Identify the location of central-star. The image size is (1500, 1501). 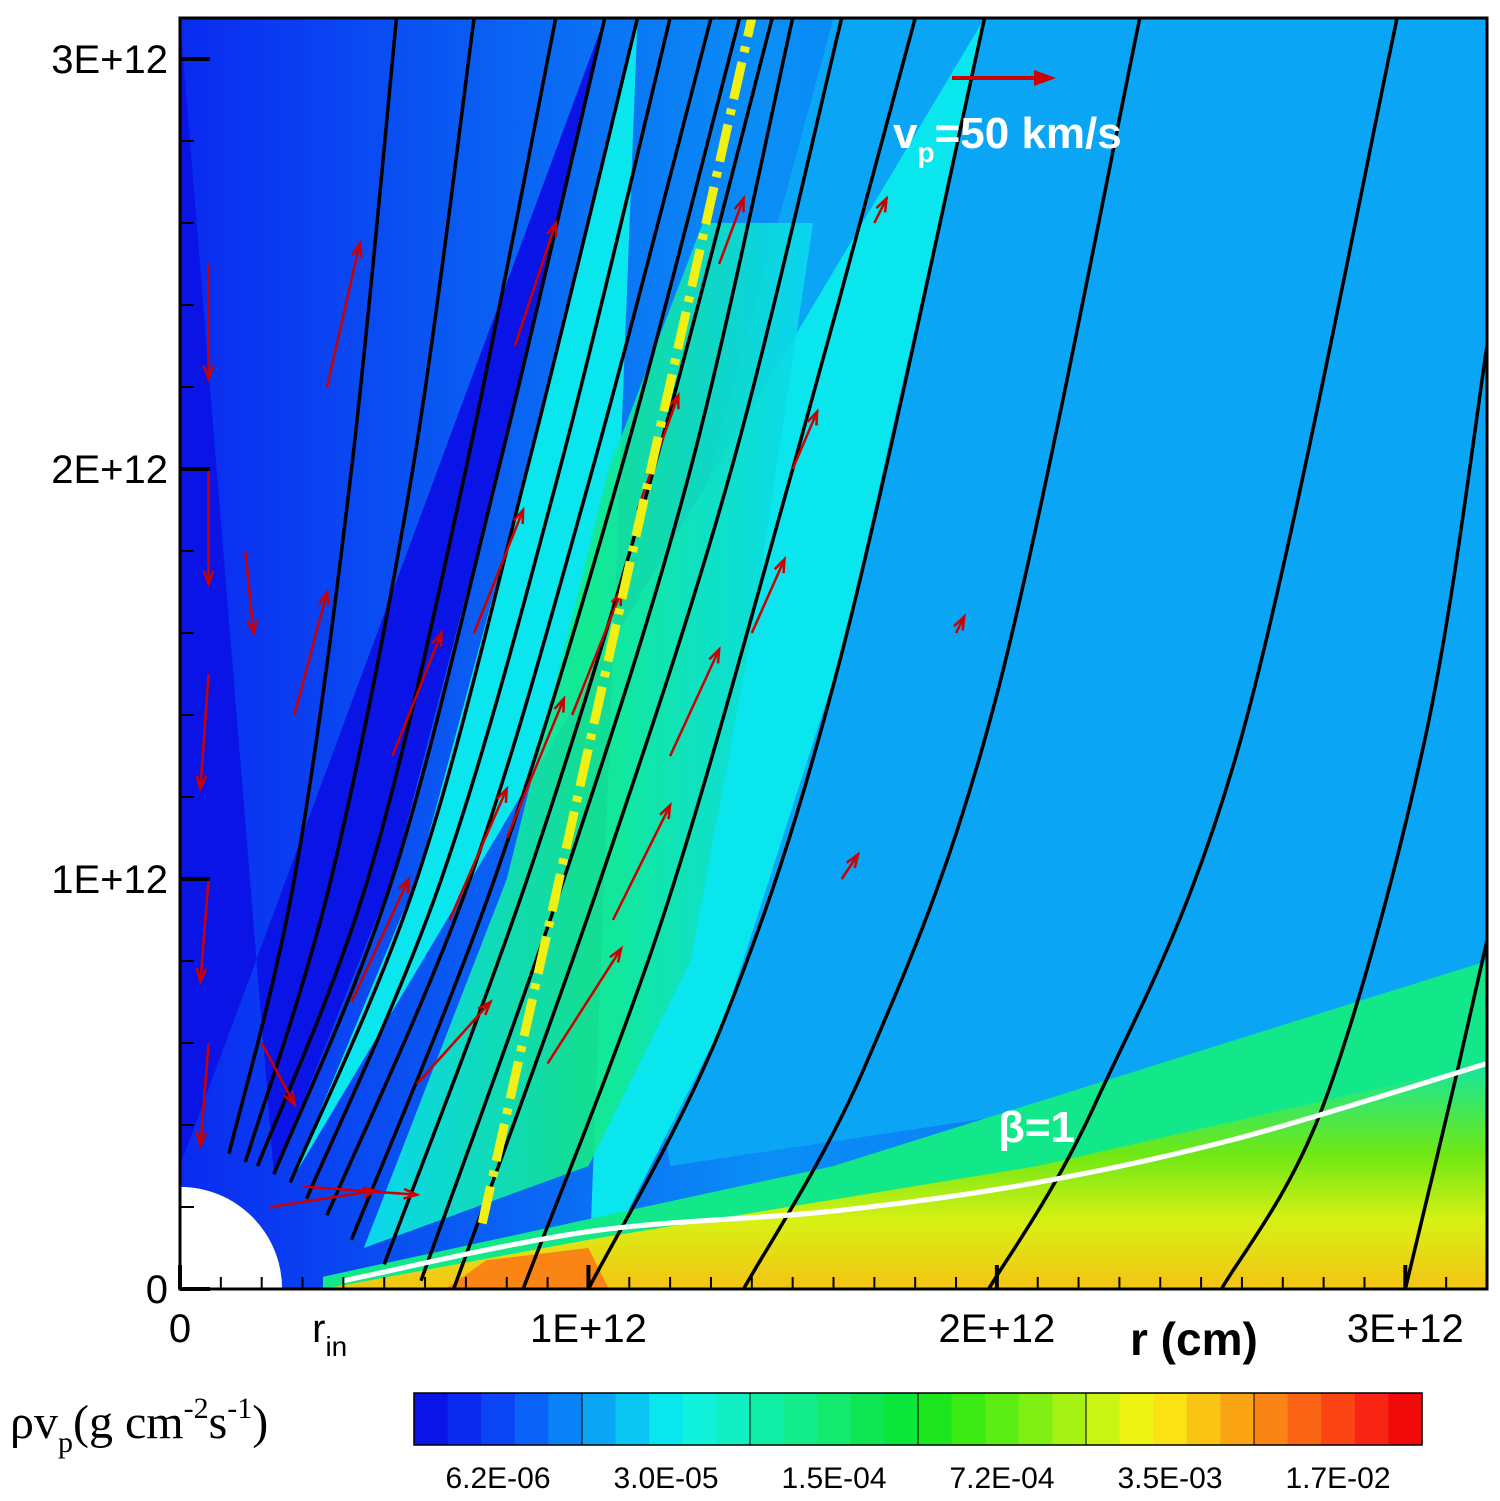
(231, 1237).